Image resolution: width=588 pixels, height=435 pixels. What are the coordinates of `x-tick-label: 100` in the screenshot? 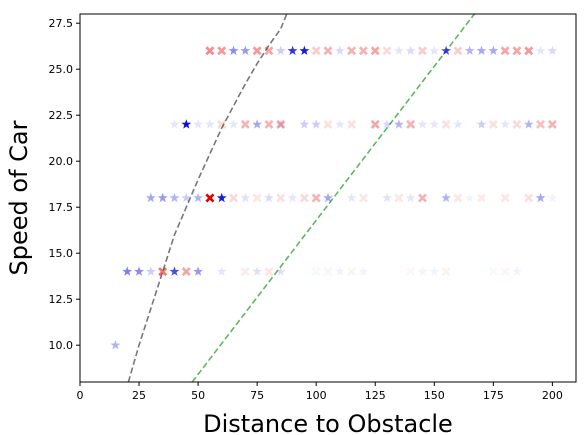 It's located at (316, 395).